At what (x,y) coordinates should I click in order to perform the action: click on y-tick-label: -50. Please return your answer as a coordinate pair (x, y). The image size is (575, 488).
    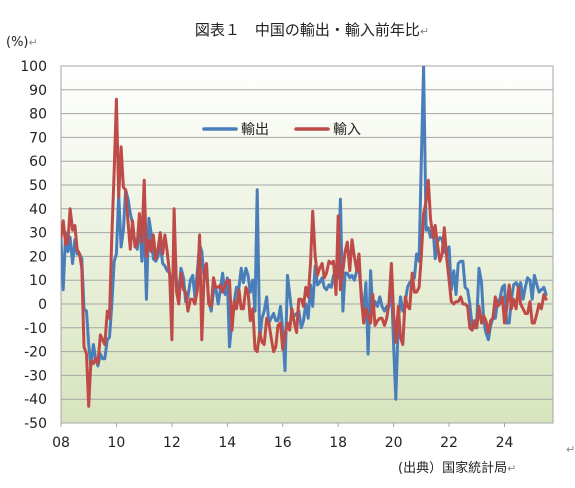
    Looking at the image, I should click on (35, 424).